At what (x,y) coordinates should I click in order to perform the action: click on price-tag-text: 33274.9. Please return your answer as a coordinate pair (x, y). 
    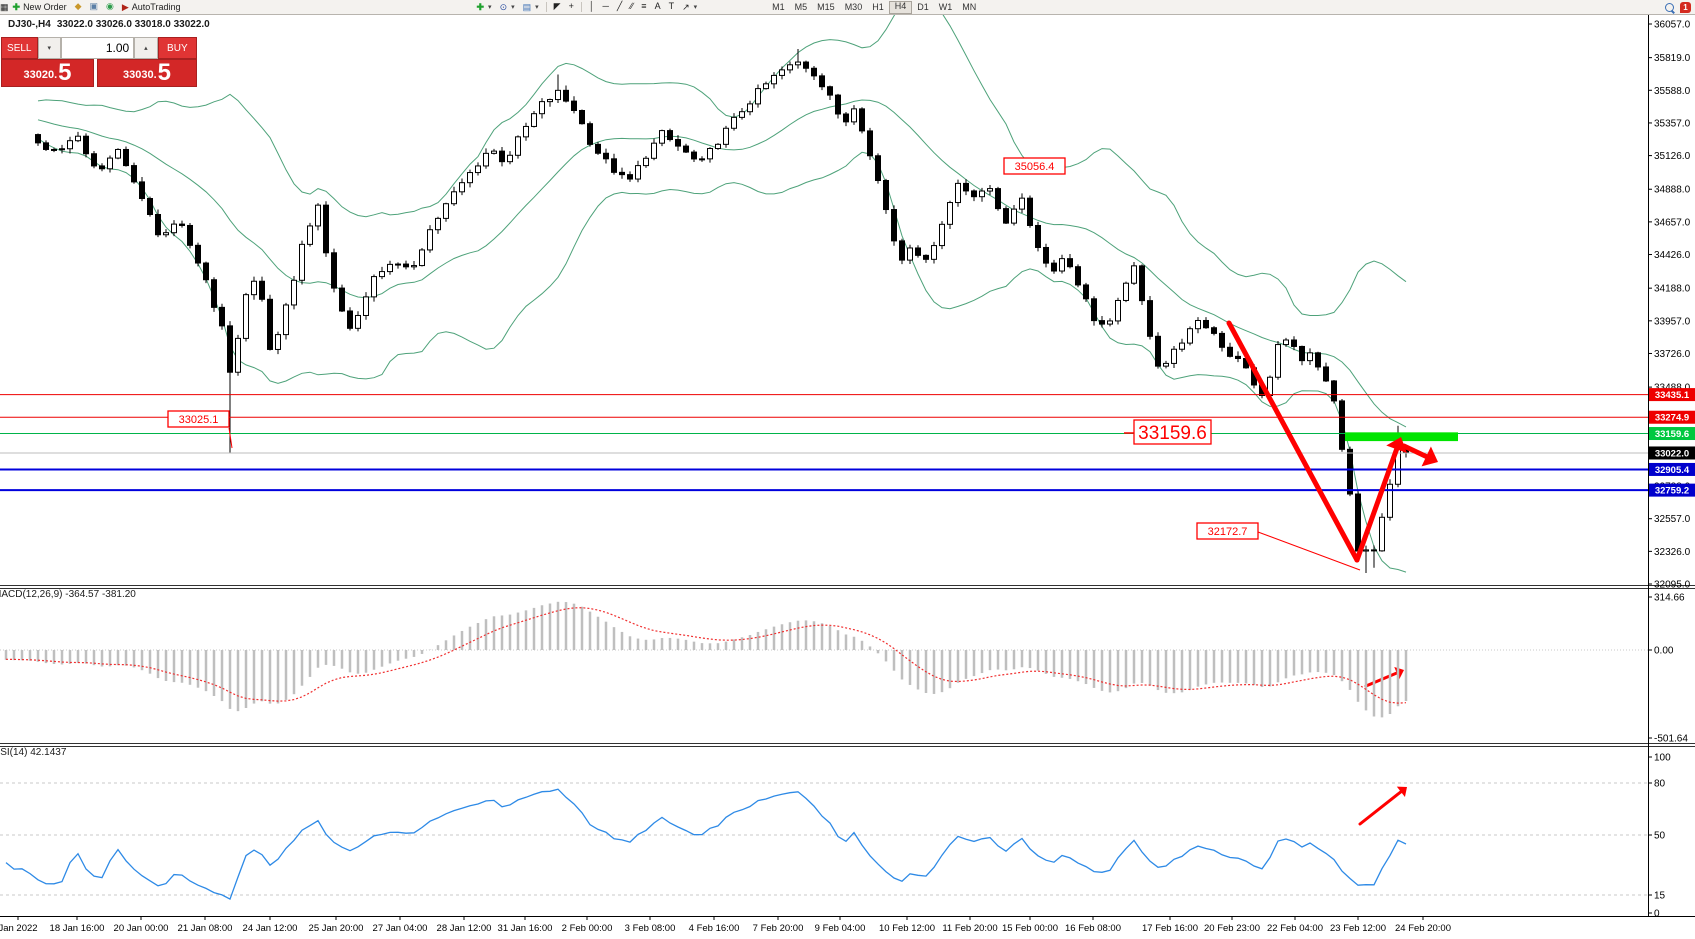
    Looking at the image, I should click on (1672, 418).